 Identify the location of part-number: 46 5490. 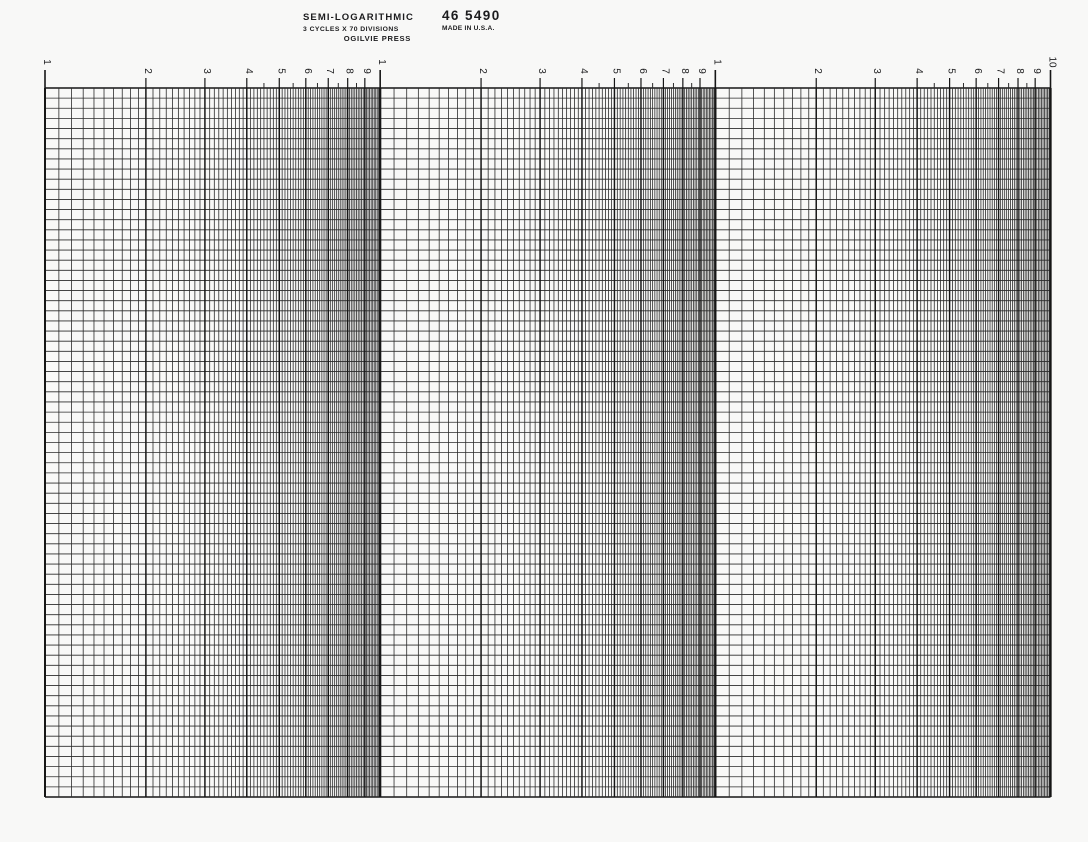
(471, 15).